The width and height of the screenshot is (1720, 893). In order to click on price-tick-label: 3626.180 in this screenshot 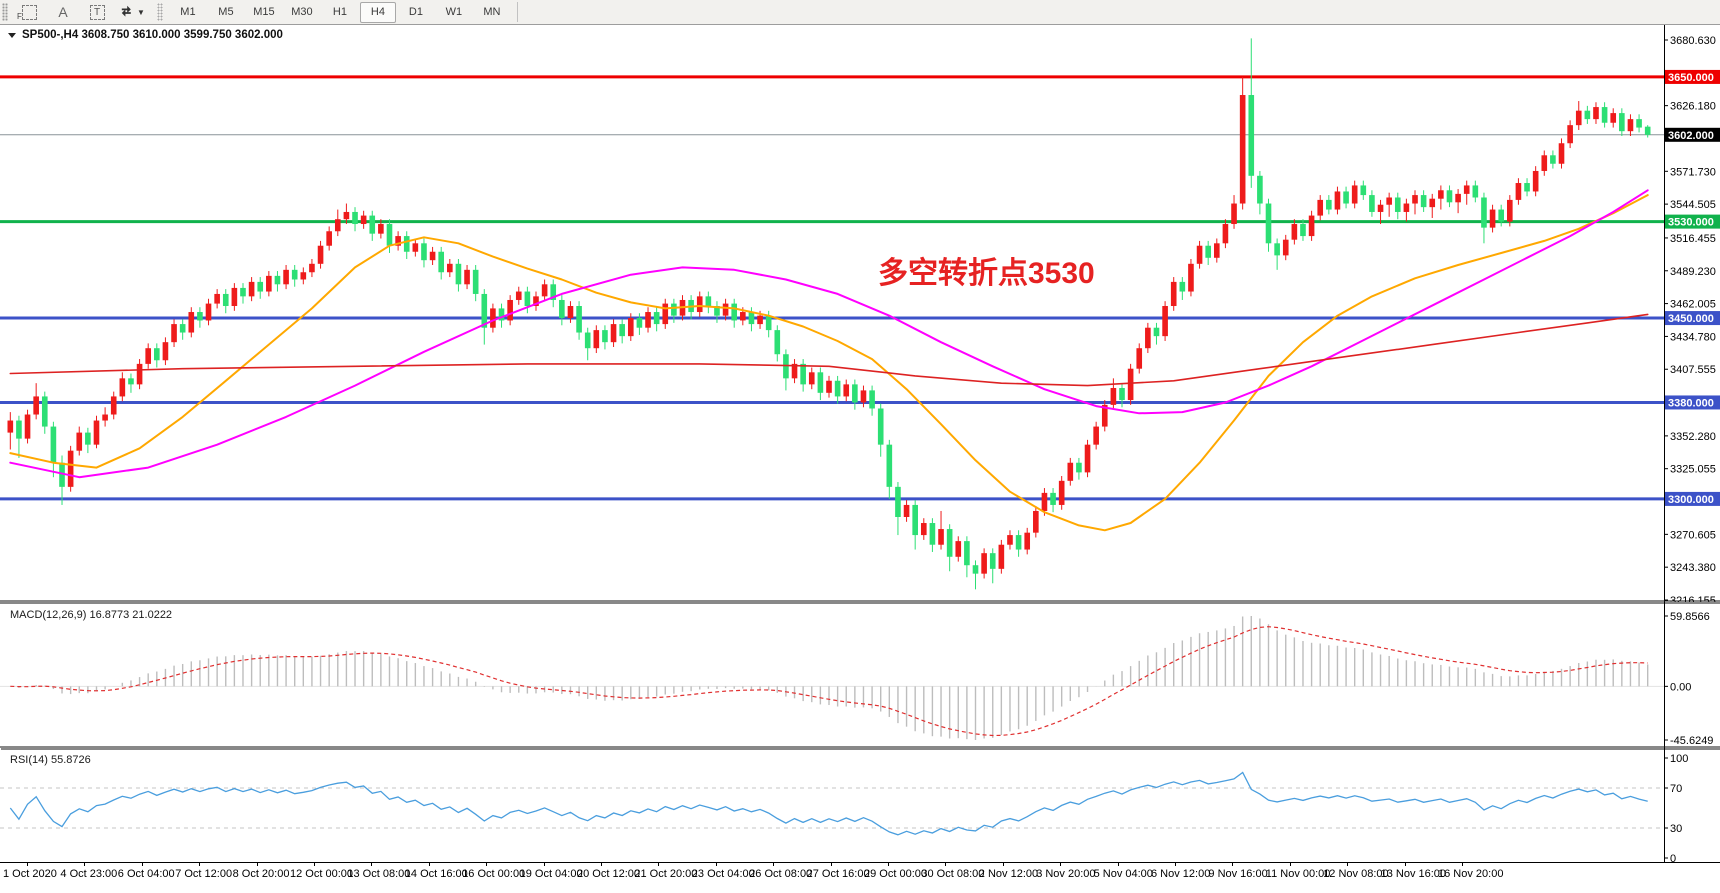, I will do `click(1693, 107)`.